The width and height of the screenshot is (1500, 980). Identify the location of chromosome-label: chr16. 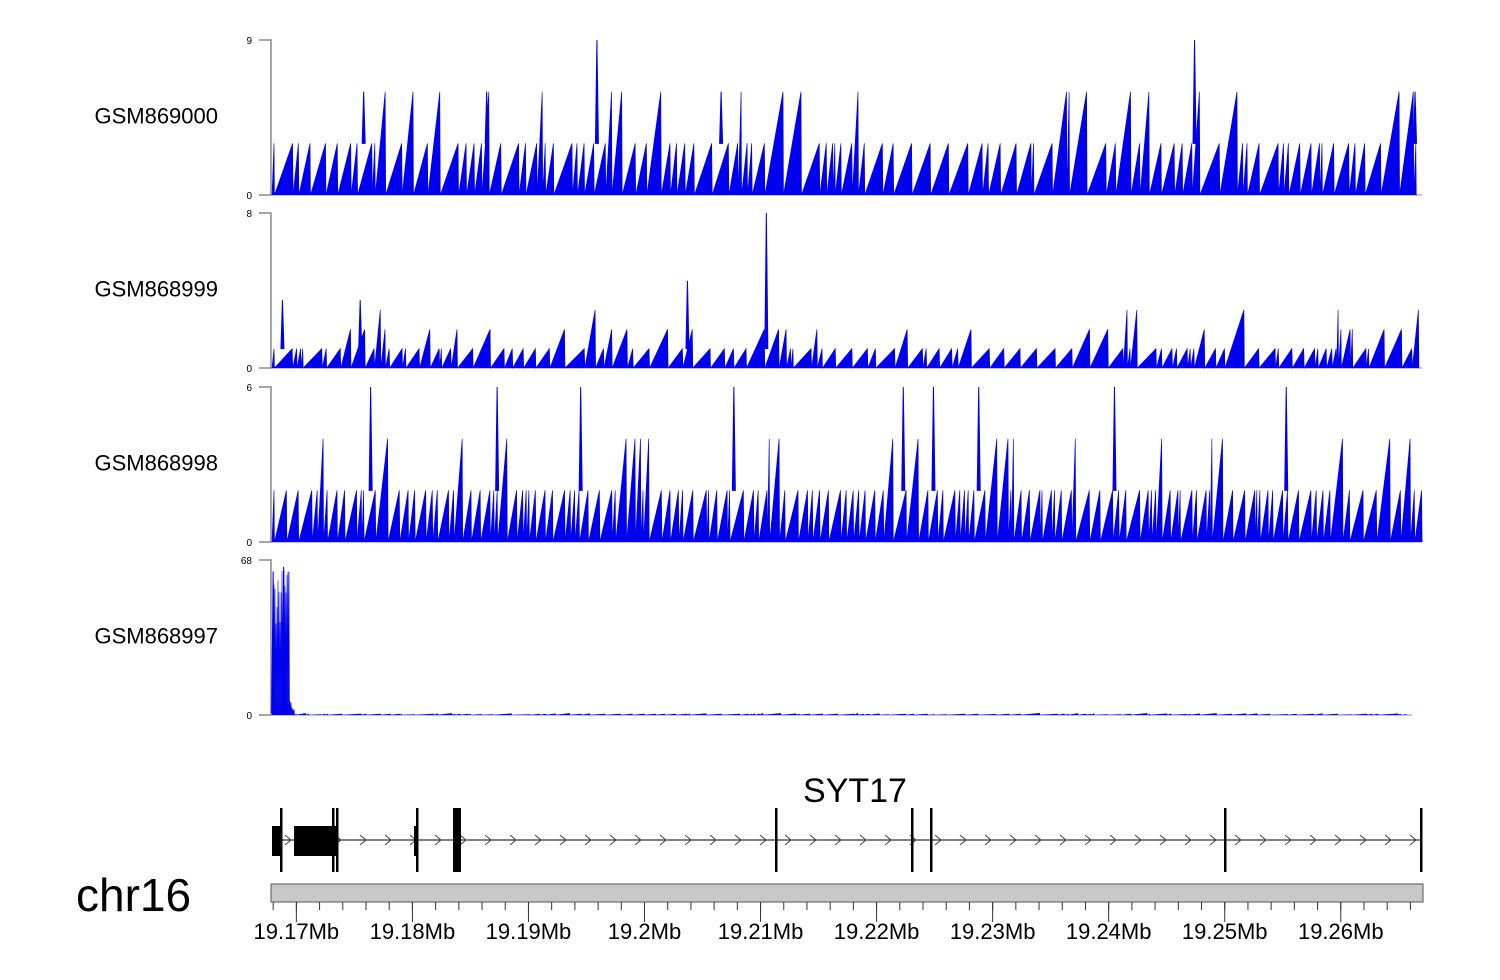
(133, 895).